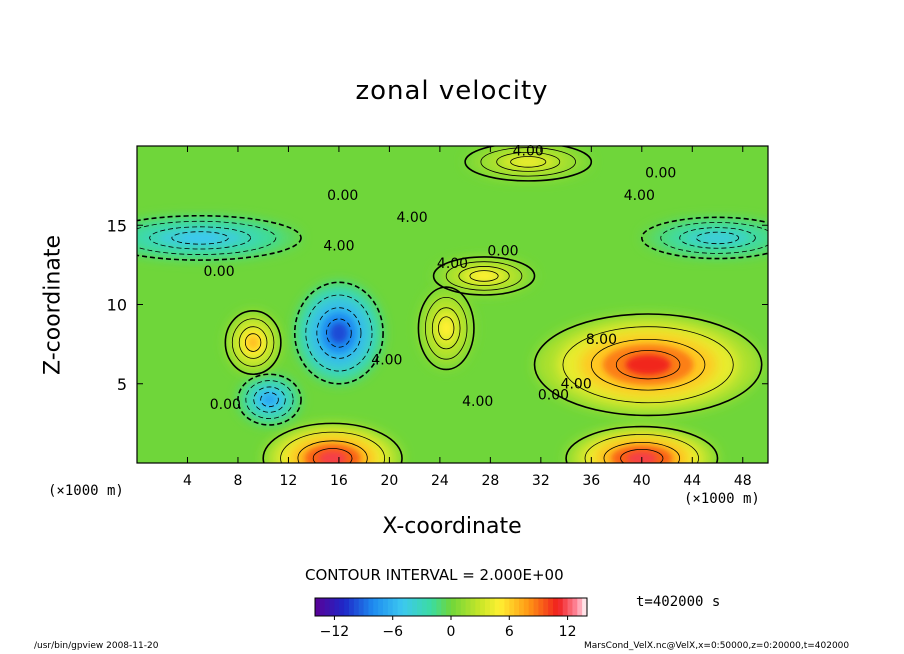  I want to click on y-tick-label: 5, so click(122, 384).